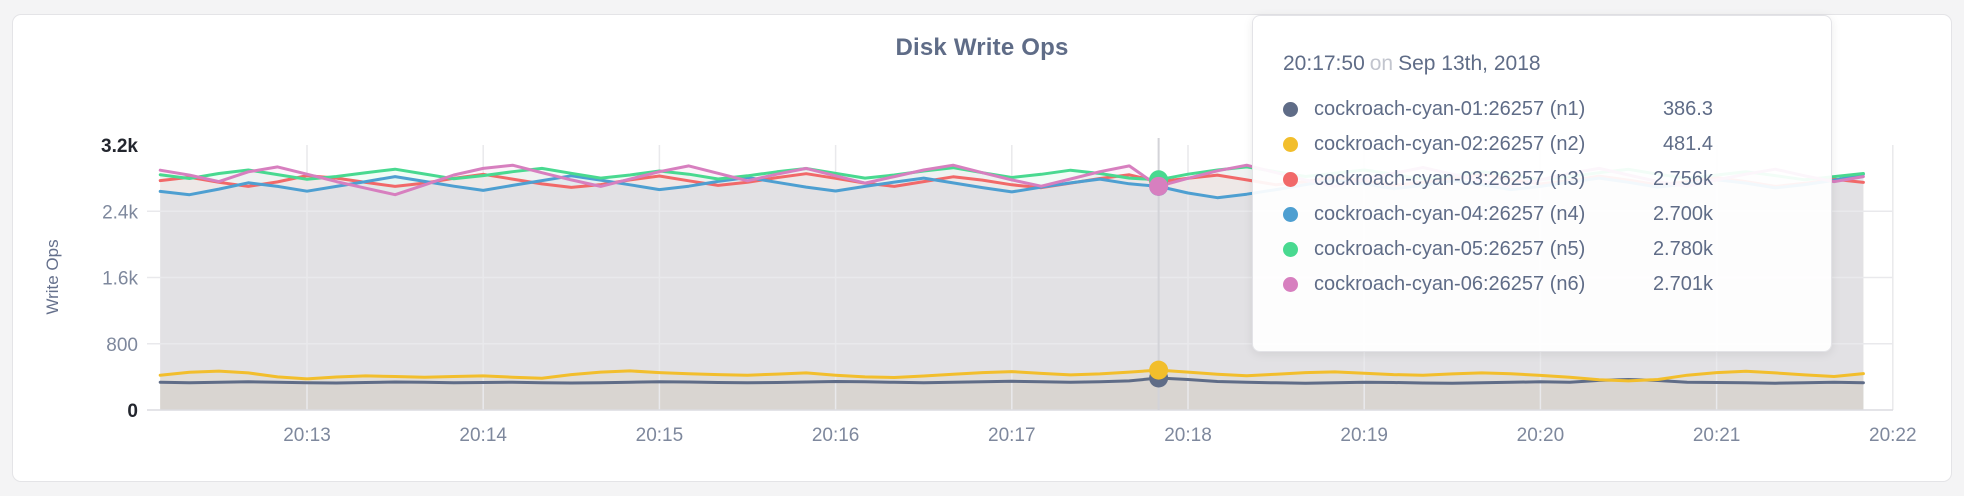 This screenshot has width=1964, height=496. What do you see at coordinates (836, 435) in the screenshot?
I see `x-tick-label: 20:16` at bounding box center [836, 435].